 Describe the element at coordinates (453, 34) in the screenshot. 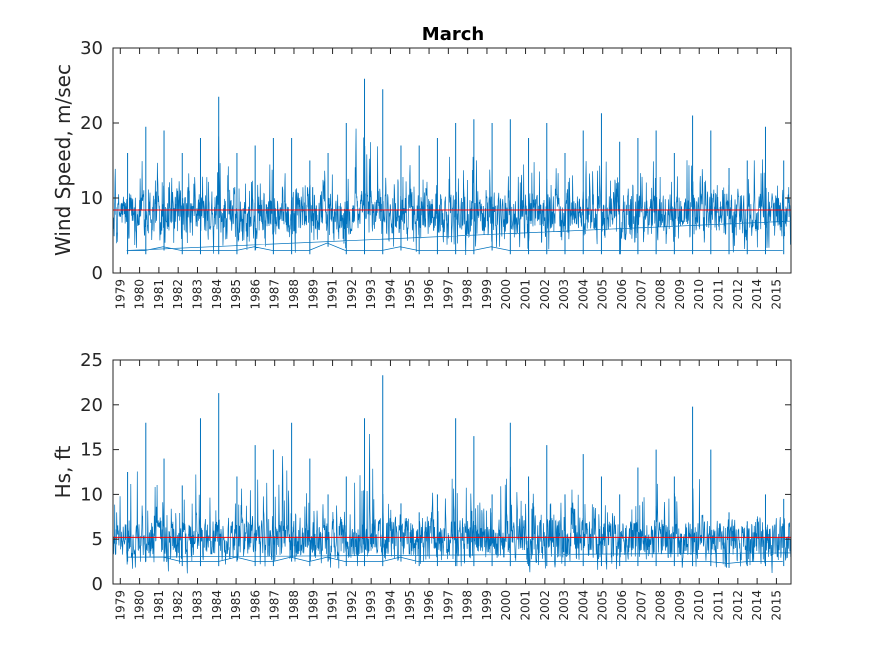

I see `chart-title: March` at that location.